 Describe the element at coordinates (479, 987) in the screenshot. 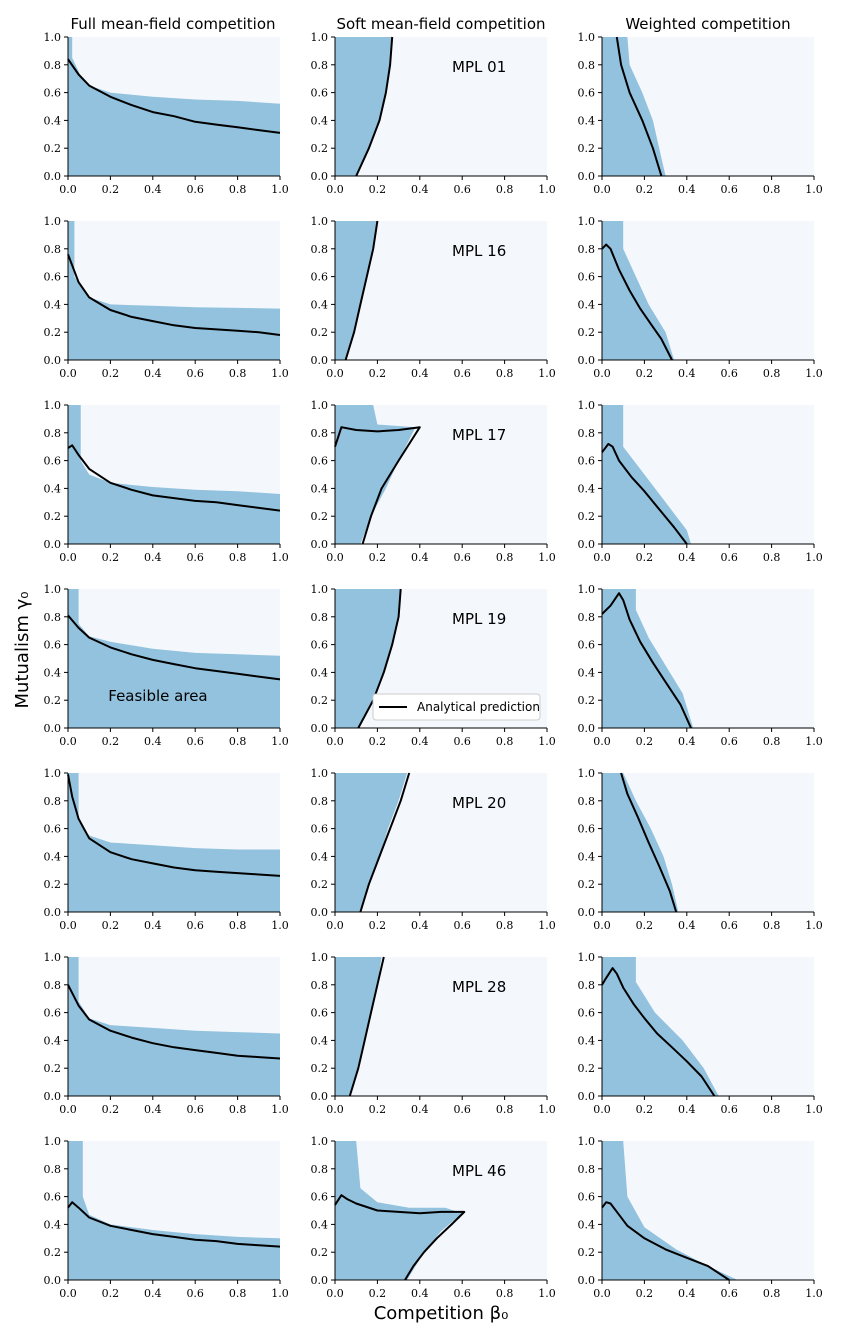

I see `network-label: MPL 28` at that location.